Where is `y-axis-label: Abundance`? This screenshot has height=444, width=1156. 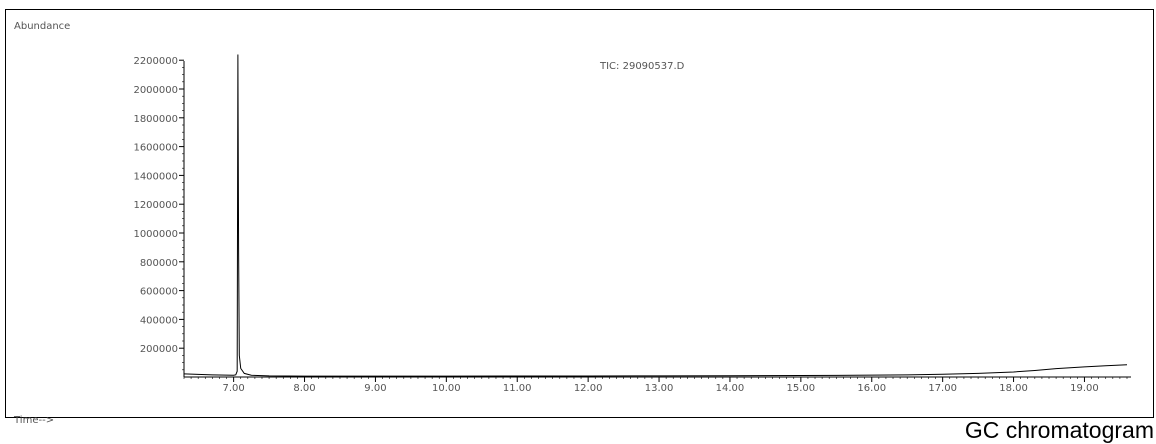
y-axis-label: Abundance is located at coordinates (42, 26).